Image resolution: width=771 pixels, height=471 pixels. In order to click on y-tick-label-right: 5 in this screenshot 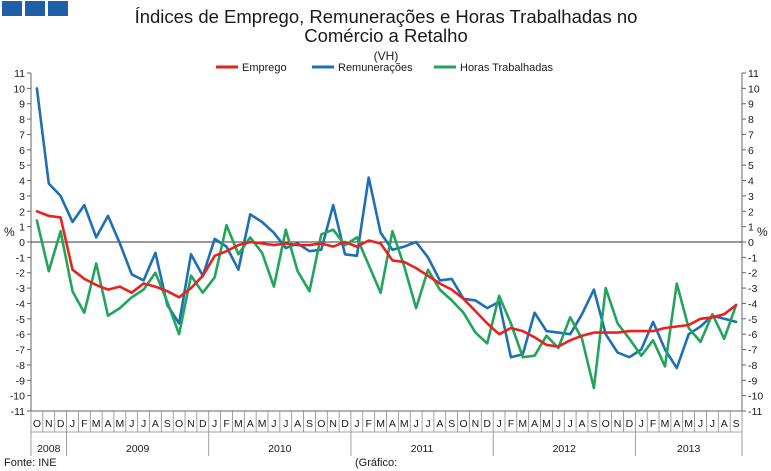, I will do `click(751, 166)`.